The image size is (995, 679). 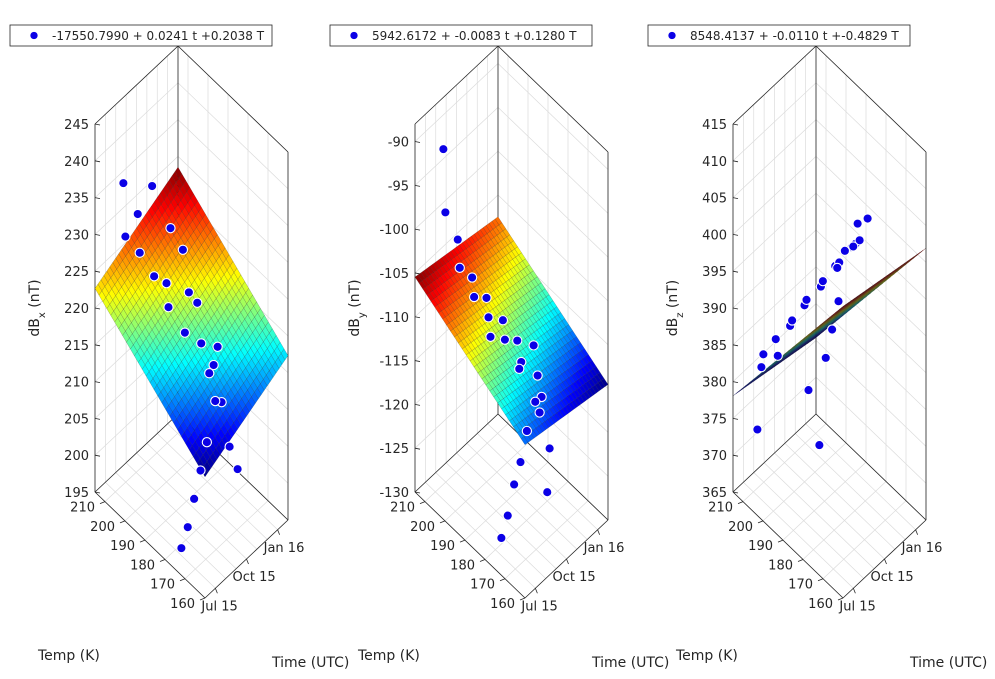 I want to click on z-tick-label: -120, so click(x=394, y=405).